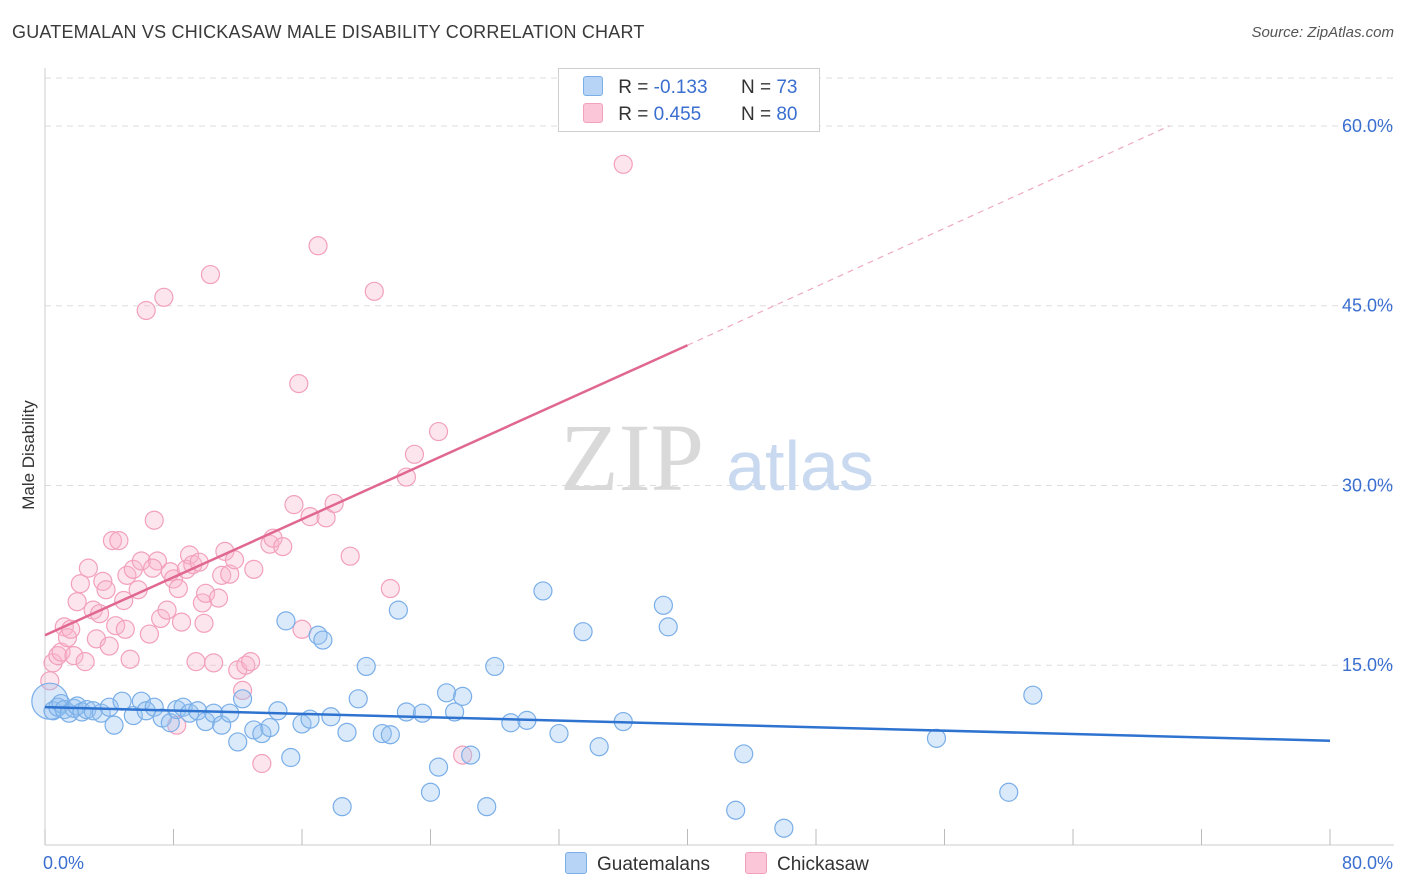 The image size is (1406, 892). What do you see at coordinates (787, 87) in the screenshot?
I see `n-value: 73` at bounding box center [787, 87].